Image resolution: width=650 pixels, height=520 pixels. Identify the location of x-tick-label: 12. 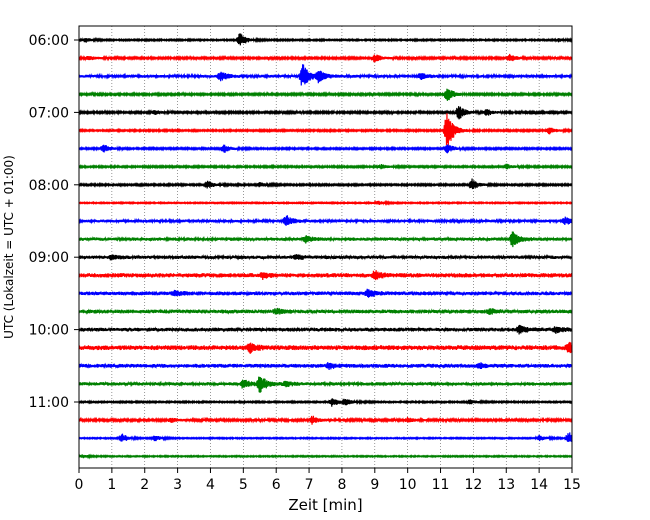
(473, 485).